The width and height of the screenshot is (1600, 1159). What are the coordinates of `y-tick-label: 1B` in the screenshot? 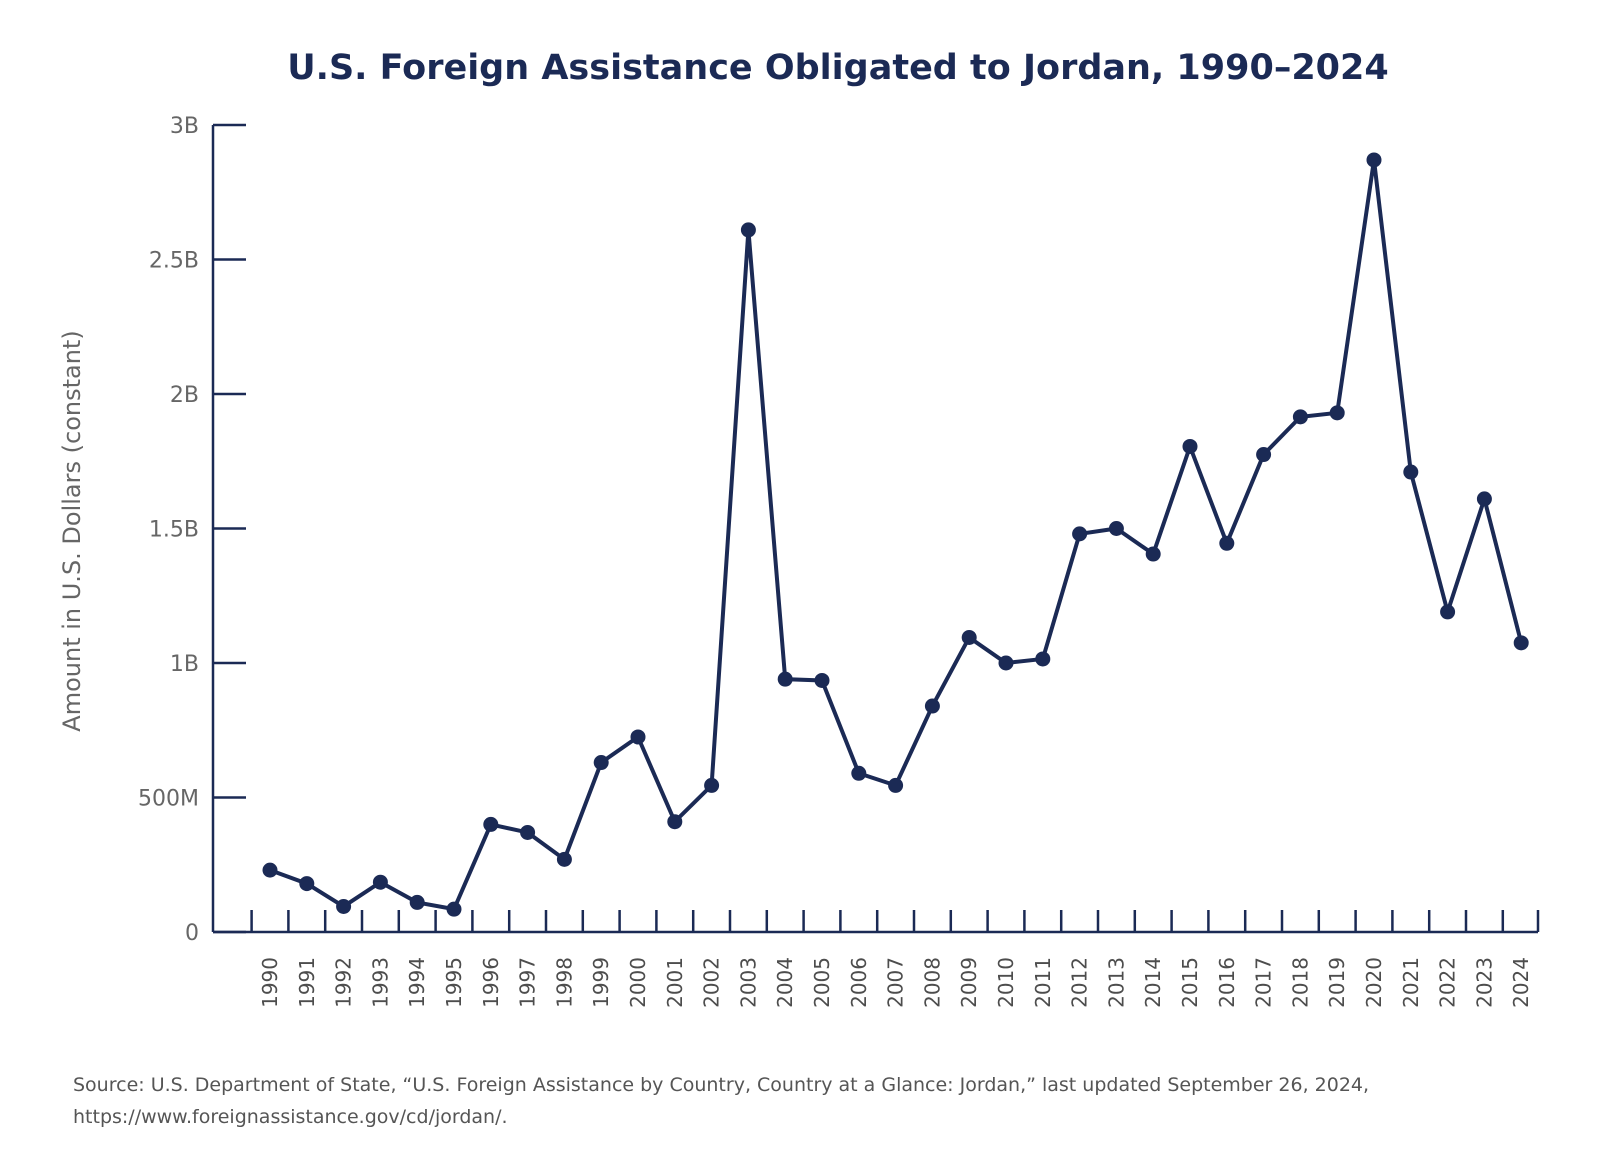 It's located at (184, 664).